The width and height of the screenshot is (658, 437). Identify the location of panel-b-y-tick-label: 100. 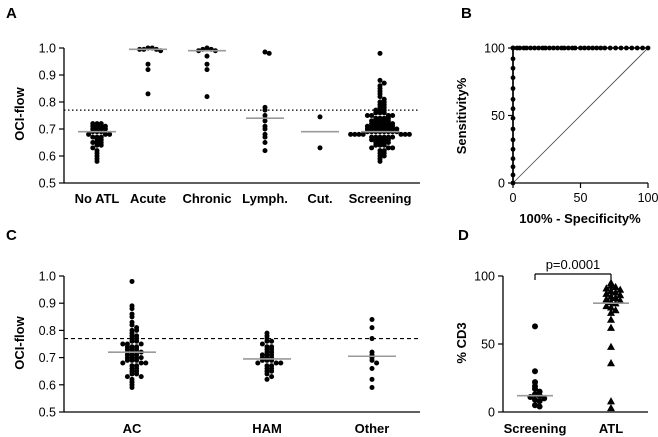
(494, 49).